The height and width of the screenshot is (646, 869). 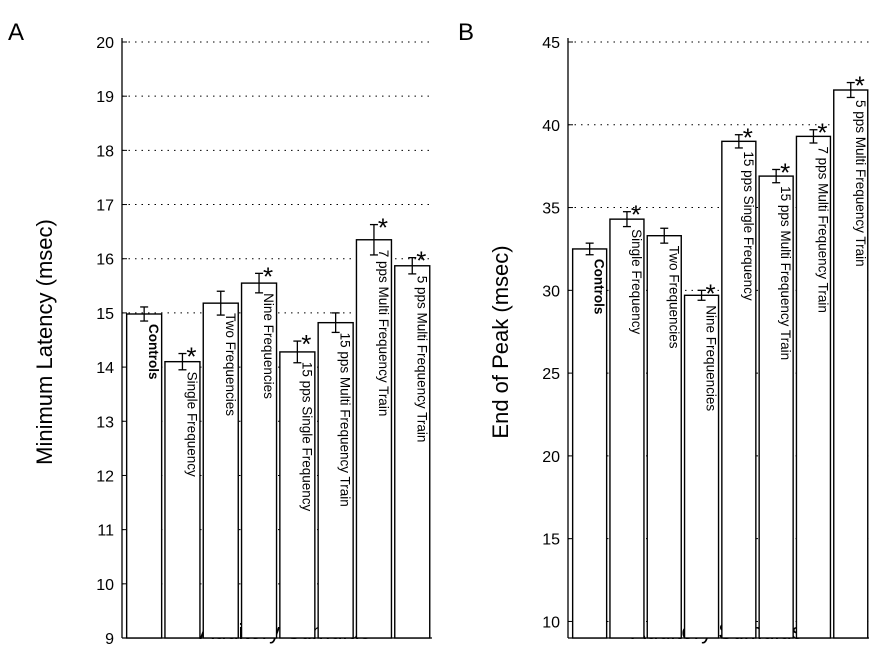 What do you see at coordinates (551, 291) in the screenshot?
I see `y-tick-label: 30` at bounding box center [551, 291].